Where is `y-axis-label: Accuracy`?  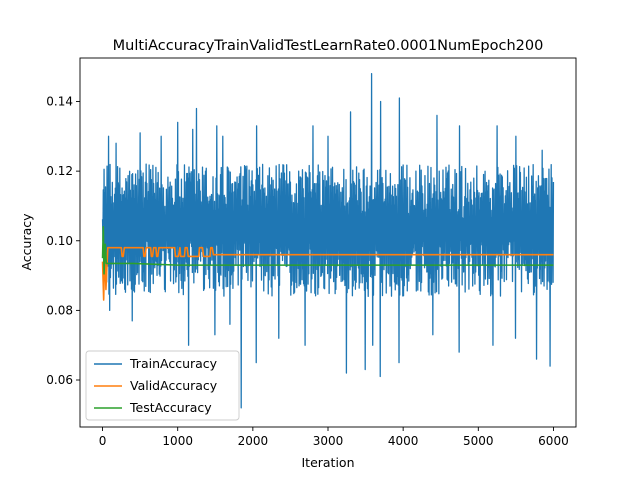 y-axis-label: Accuracy is located at coordinates (26, 242).